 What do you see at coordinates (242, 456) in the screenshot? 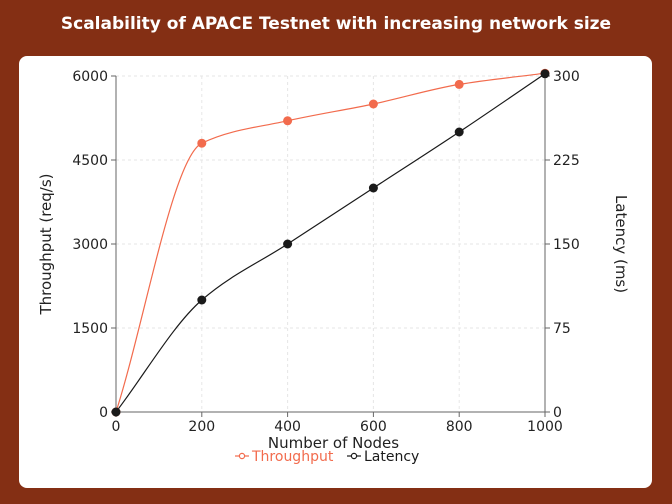
I see `legend-marker-throughput` at bounding box center [242, 456].